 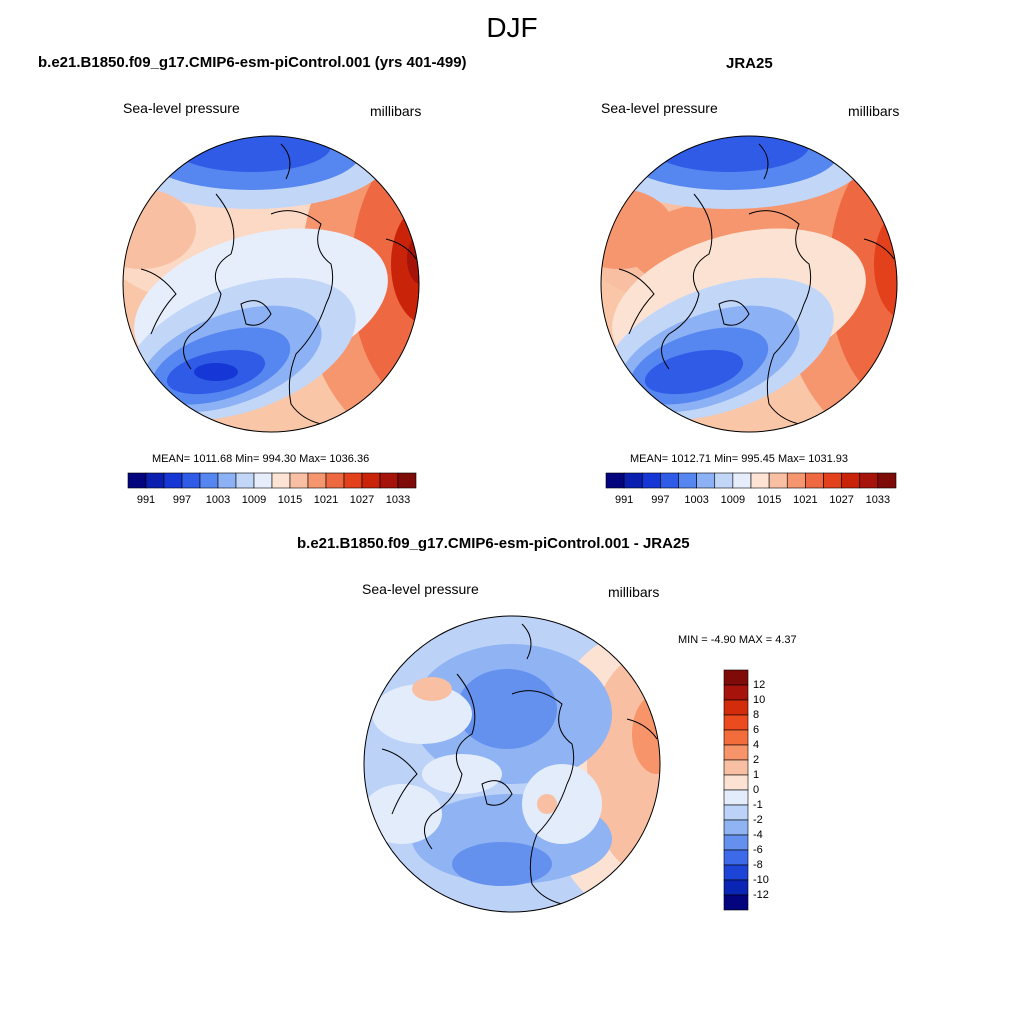 I want to click on colorbar-tick-label: 12, so click(x=759, y=685).